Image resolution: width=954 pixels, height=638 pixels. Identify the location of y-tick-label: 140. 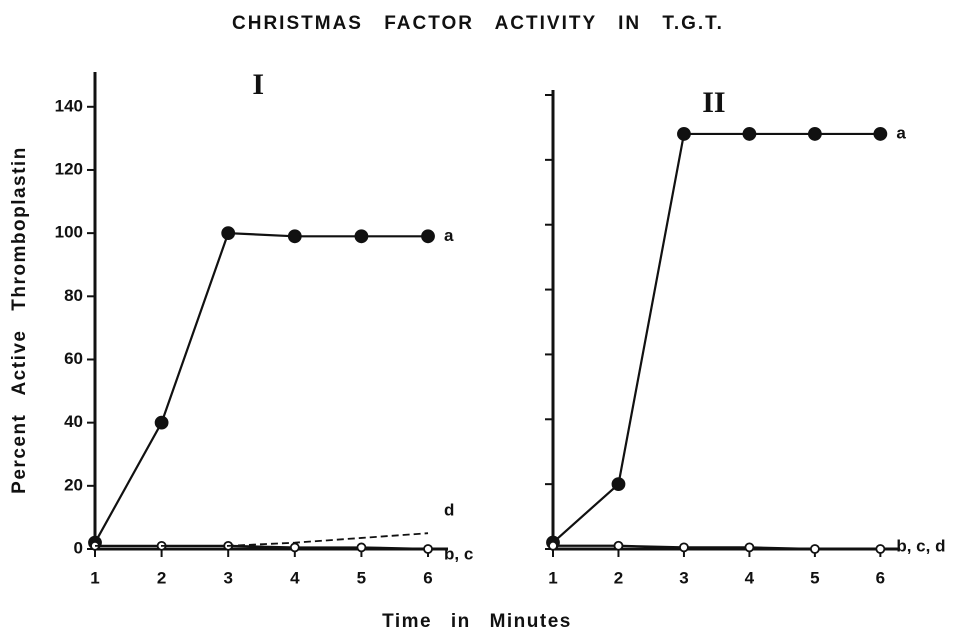
(69, 105).